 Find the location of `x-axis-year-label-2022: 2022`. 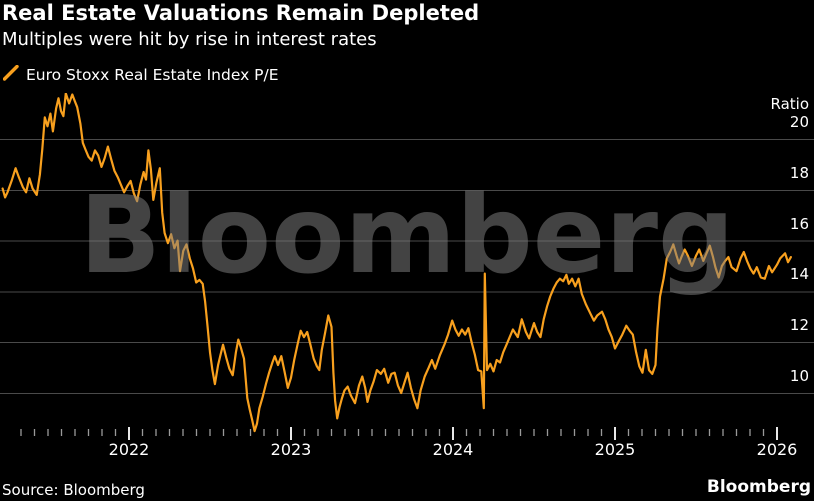

x-axis-year-label-2022: 2022 is located at coordinates (129, 449).